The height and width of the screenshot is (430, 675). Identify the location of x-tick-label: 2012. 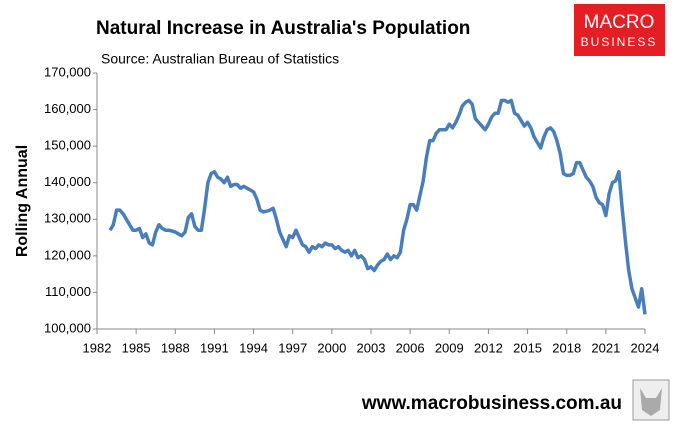
(488, 347).